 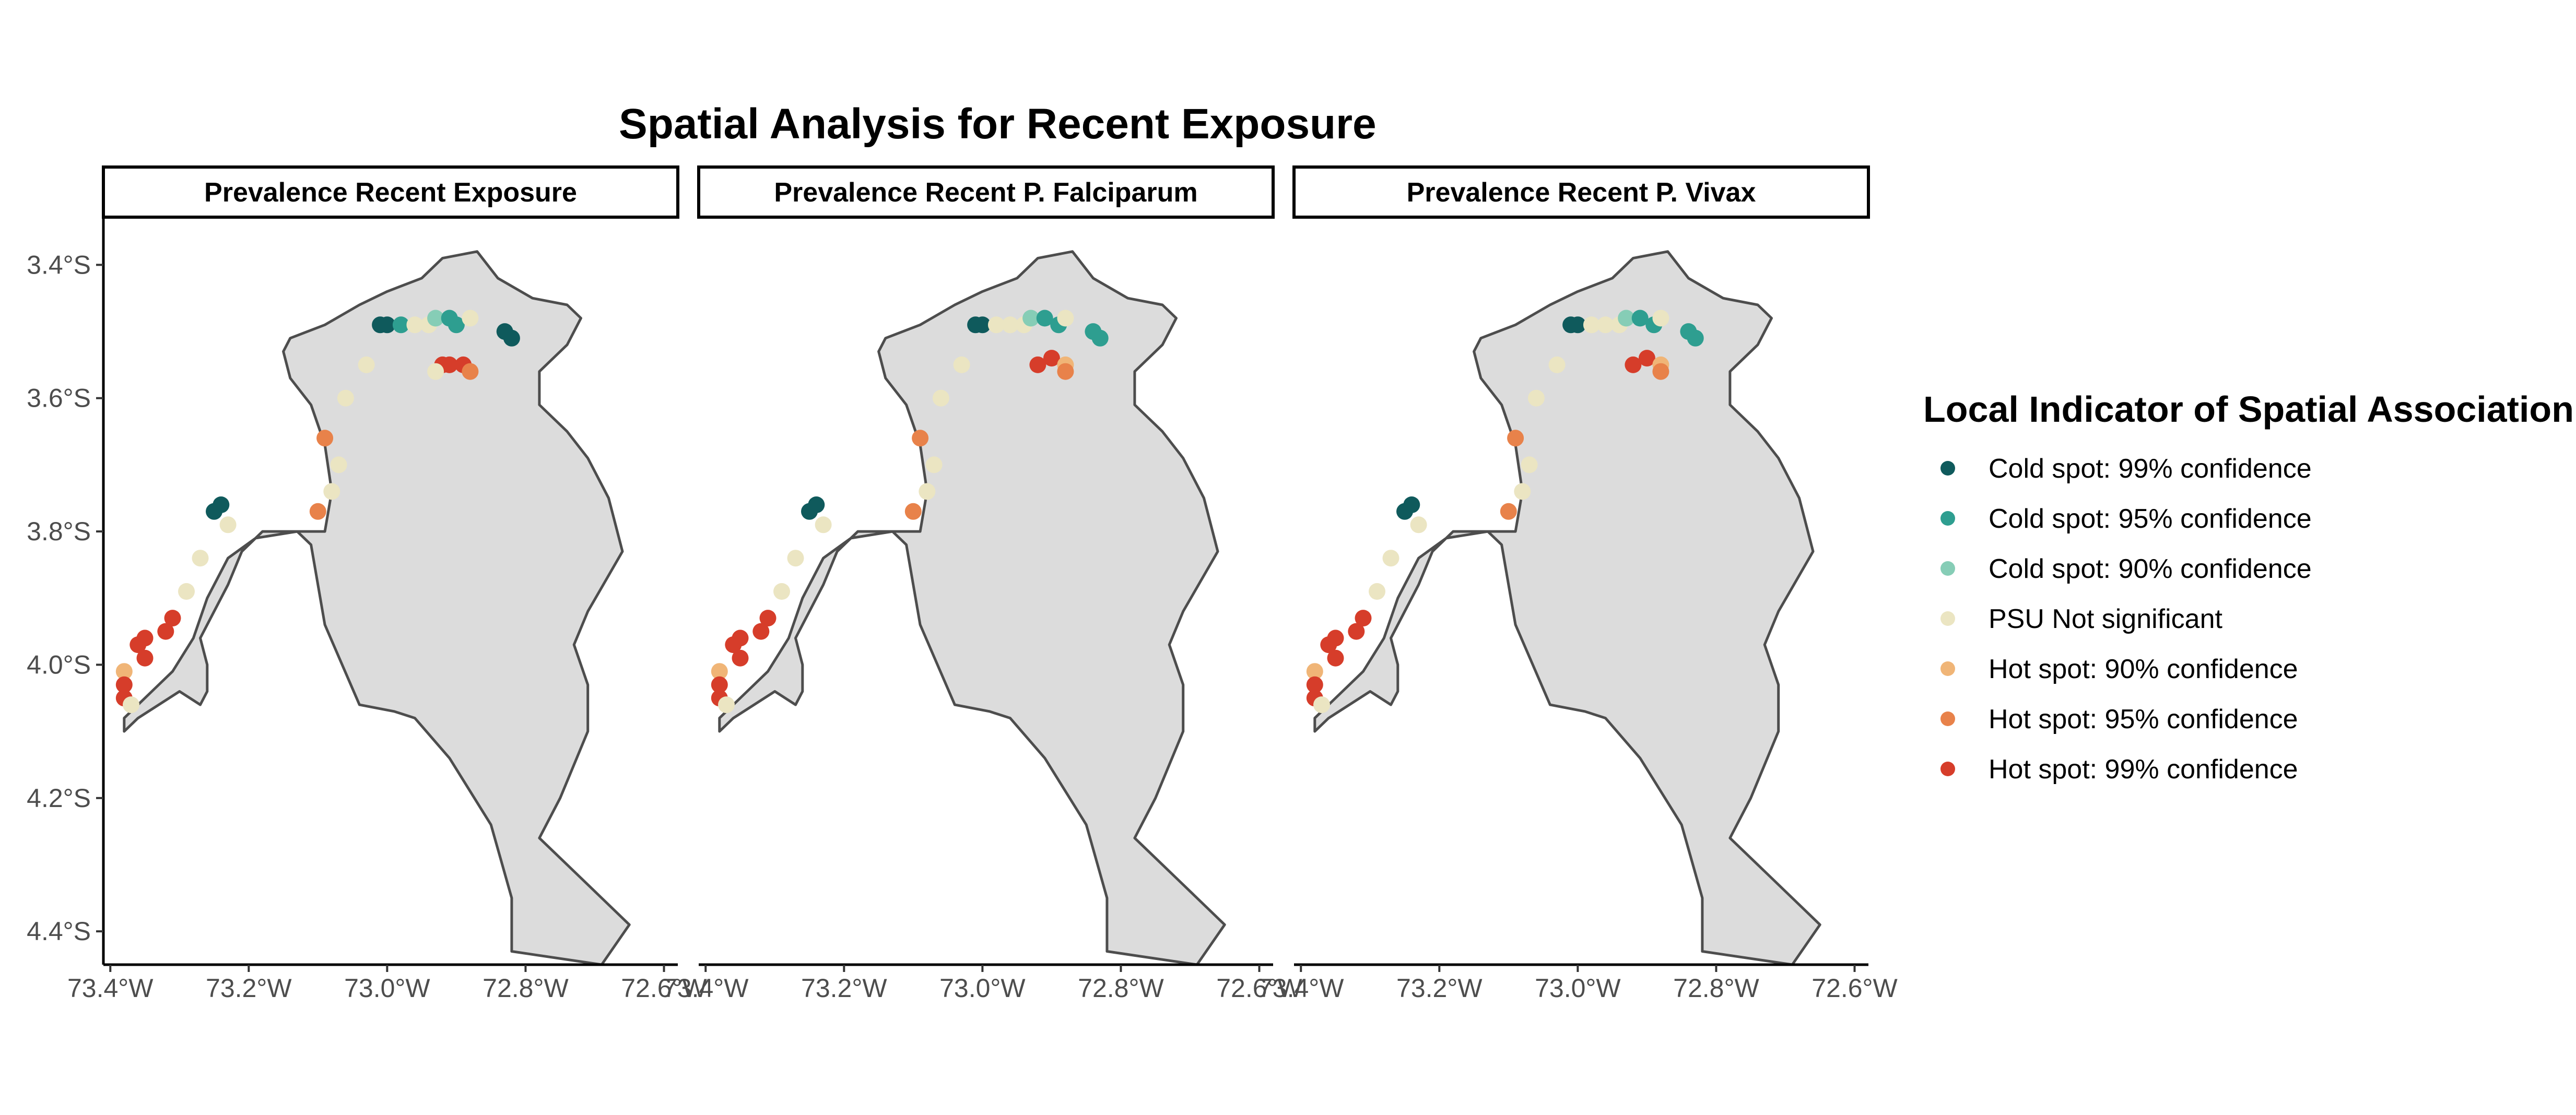 What do you see at coordinates (66, 591) in the screenshot?
I see `y-axis: 3.4°S 3.6°S 3.8°S 4.0°S 4.2°S 4.4°S` at bounding box center [66, 591].